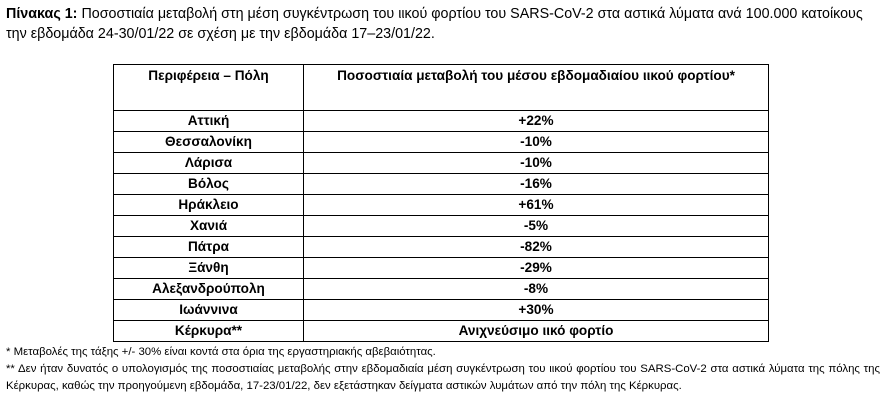 The height and width of the screenshot is (413, 894). I want to click on table-row: Πάτρα -82%, so click(441, 247).